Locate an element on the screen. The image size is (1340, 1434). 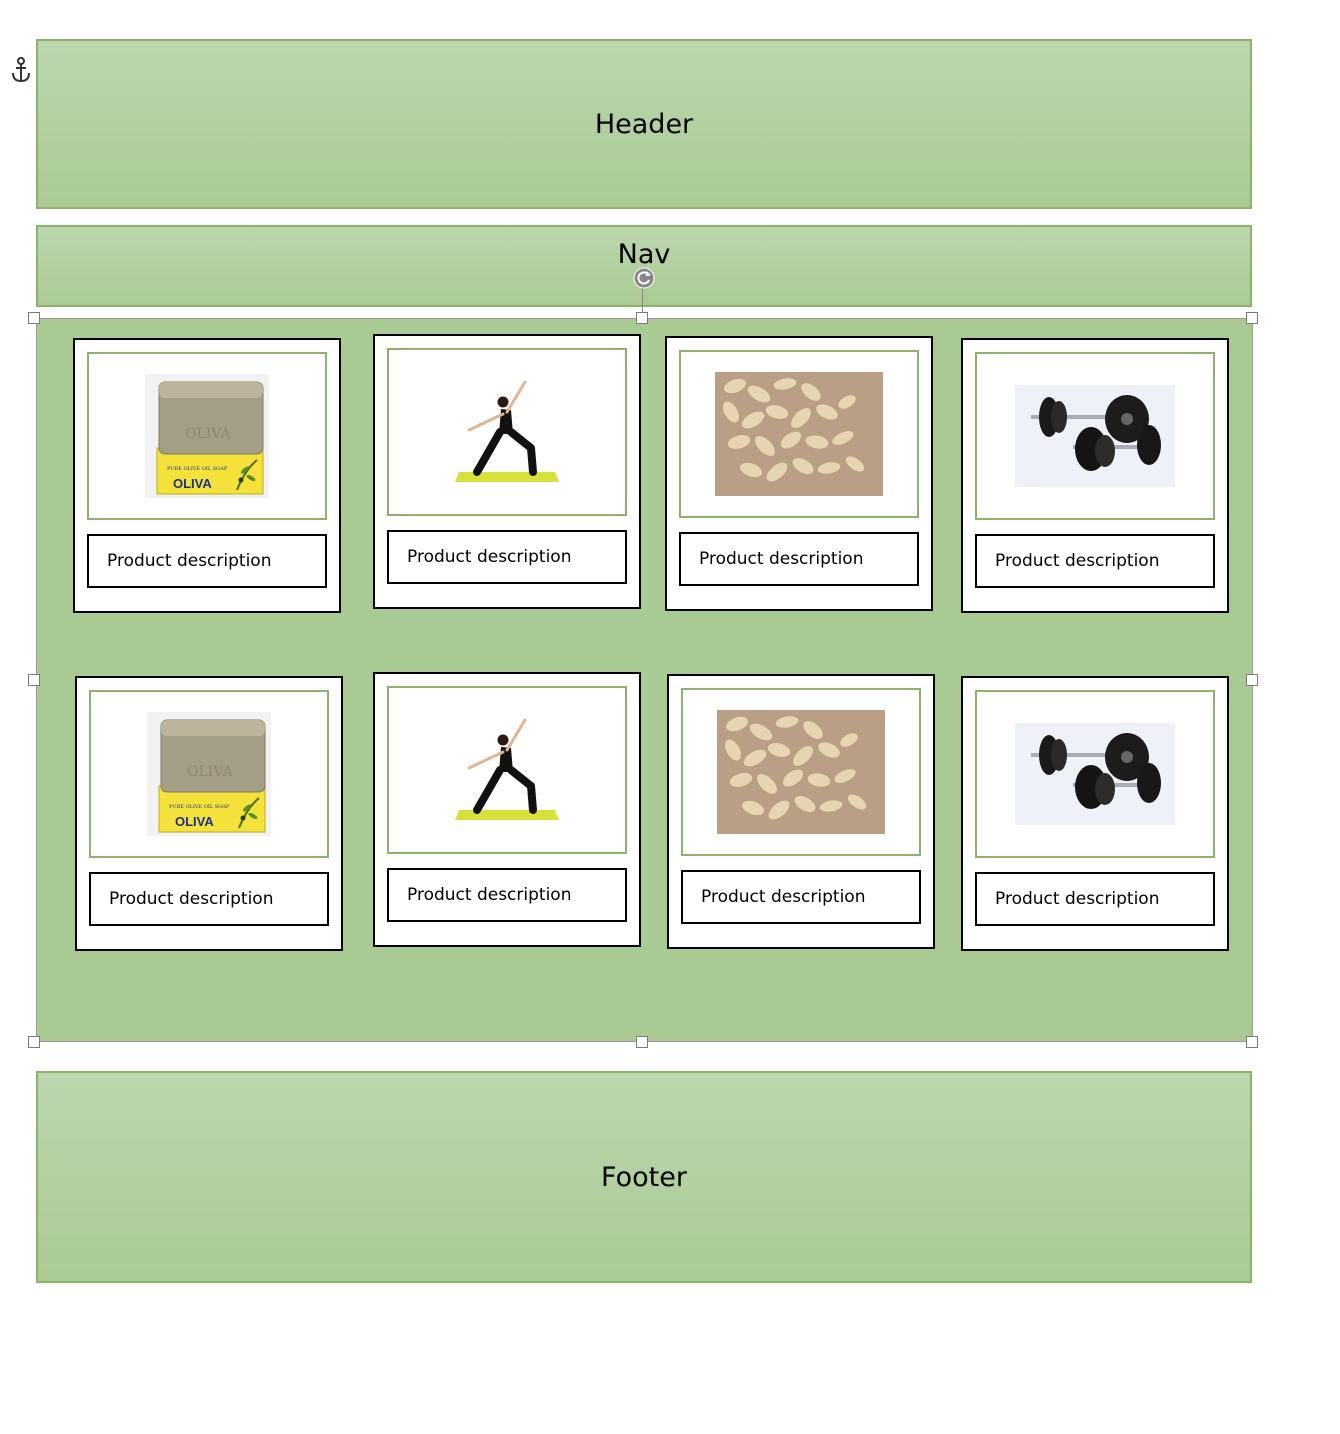
header-band: Header is located at coordinates (644, 124).